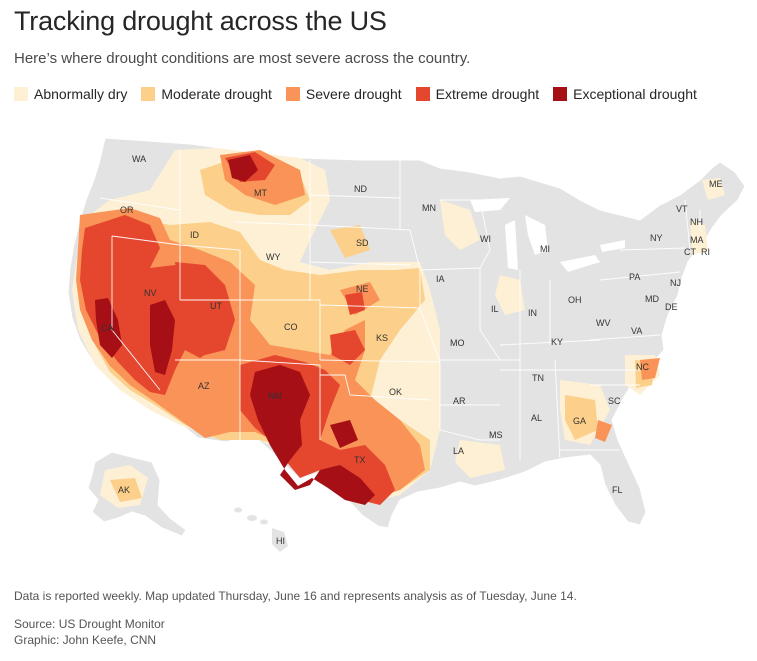 Image resolution: width=757 pixels, height=661 pixels. Describe the element at coordinates (696, 222) in the screenshot. I see `state-label-nh: NH` at that location.